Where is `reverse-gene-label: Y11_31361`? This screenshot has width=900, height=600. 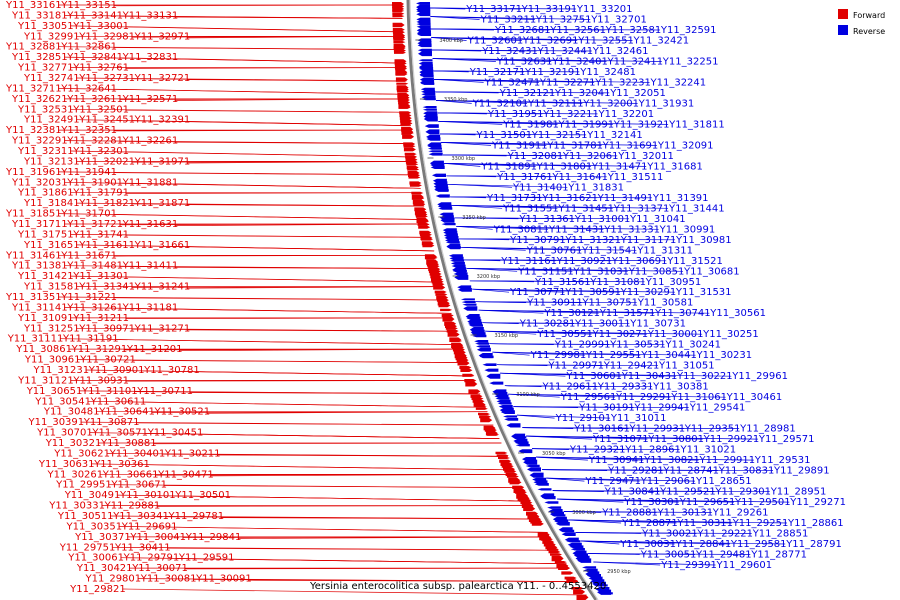 reverse-gene-label: Y11_31361 is located at coordinates (546, 219).